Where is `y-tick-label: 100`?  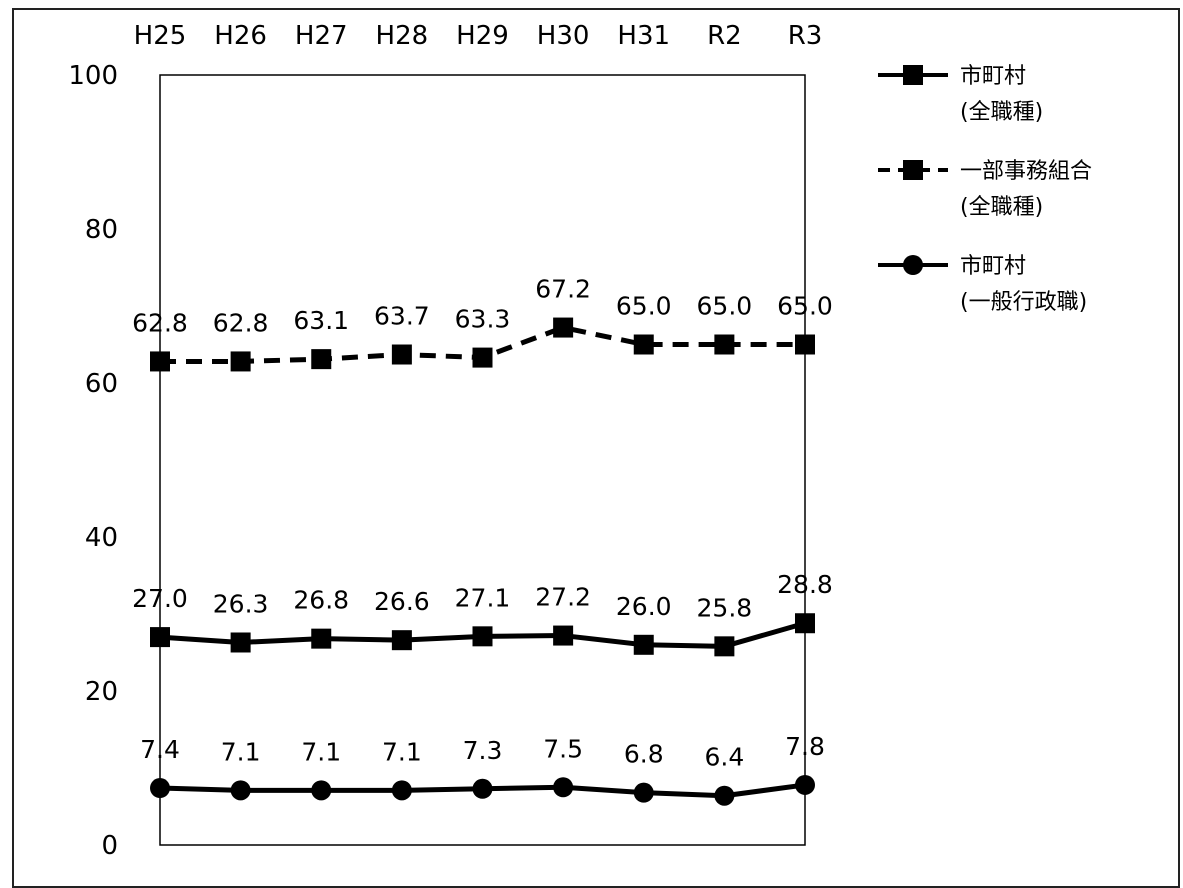
y-tick-label: 100 is located at coordinates (93, 76).